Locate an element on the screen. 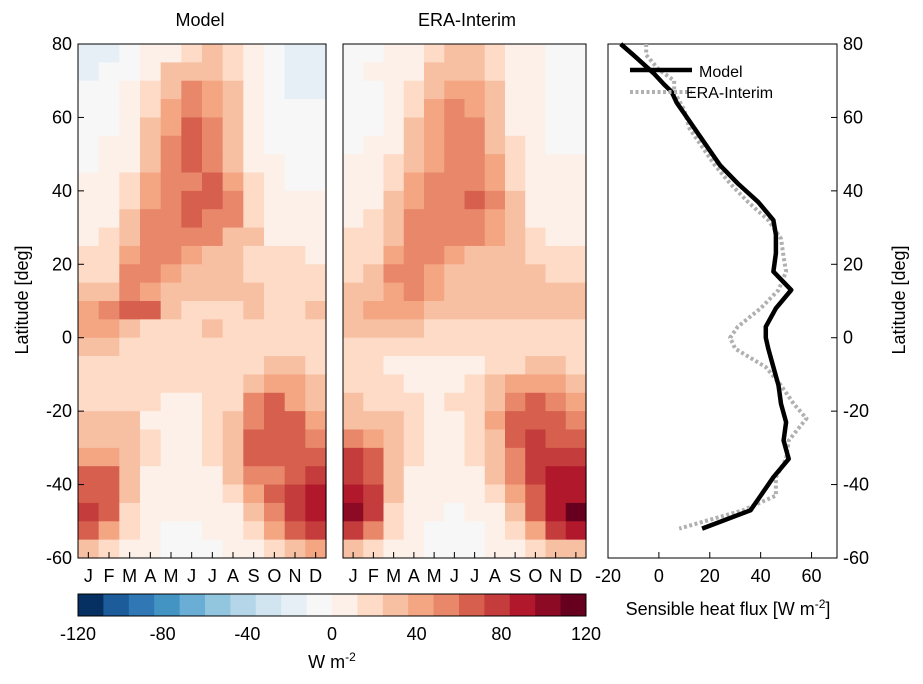 This screenshot has width=923, height=684. colorbar-frame is located at coordinates (332, 605).